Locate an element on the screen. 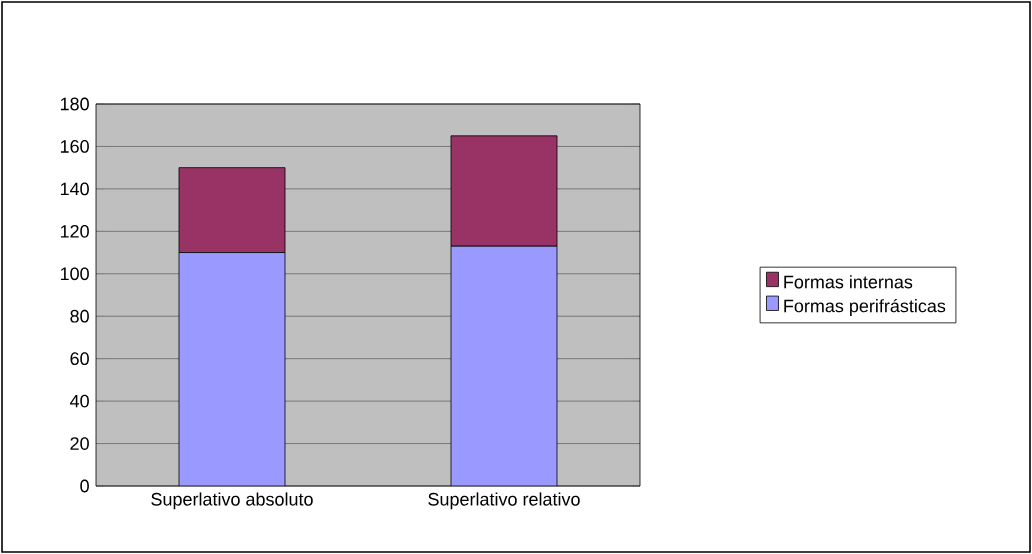  x-tick-label: Superlativo absoluto is located at coordinates (232, 501).